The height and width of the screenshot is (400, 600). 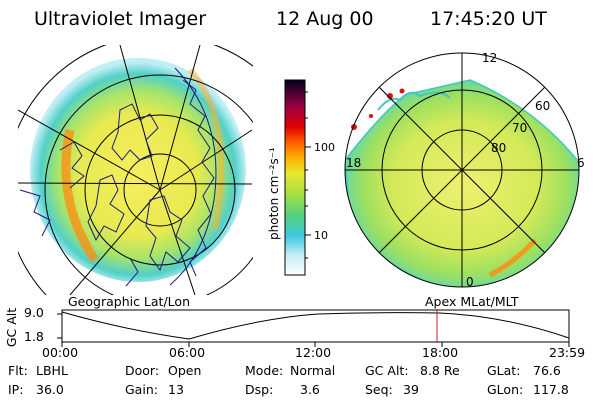 I want to click on time-tick-2359: 23:59, so click(x=567, y=352).